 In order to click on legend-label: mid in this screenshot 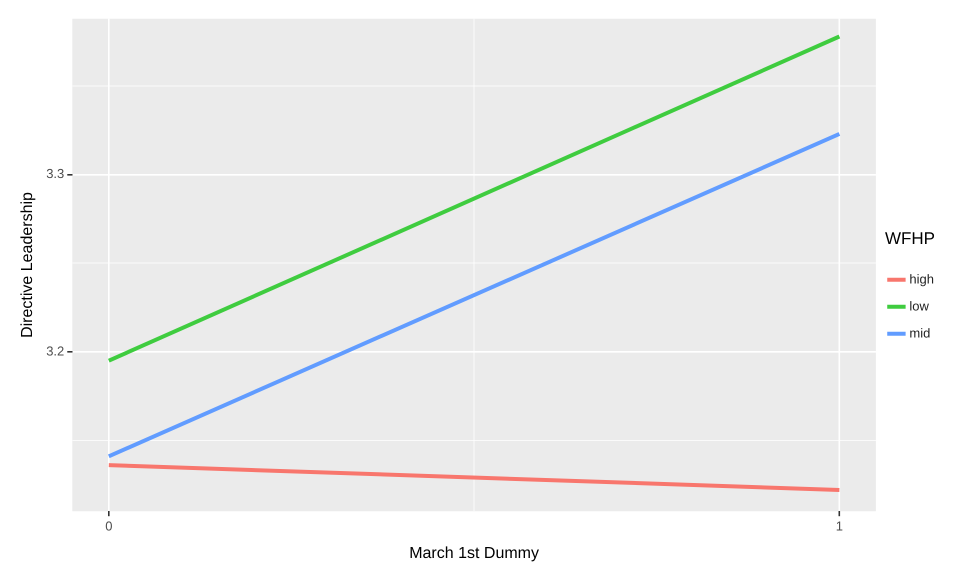, I will do `click(919, 332)`.